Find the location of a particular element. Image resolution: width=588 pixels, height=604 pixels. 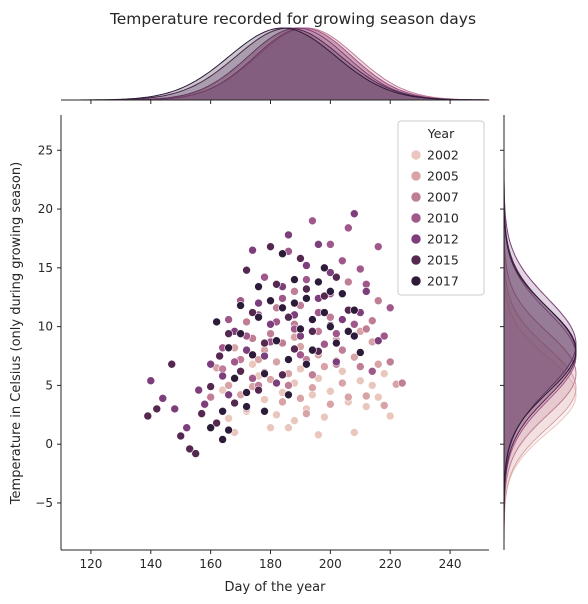

legend-entries: 2002 2005 2007 2010 2012 2015 2017 is located at coordinates (434, 218).